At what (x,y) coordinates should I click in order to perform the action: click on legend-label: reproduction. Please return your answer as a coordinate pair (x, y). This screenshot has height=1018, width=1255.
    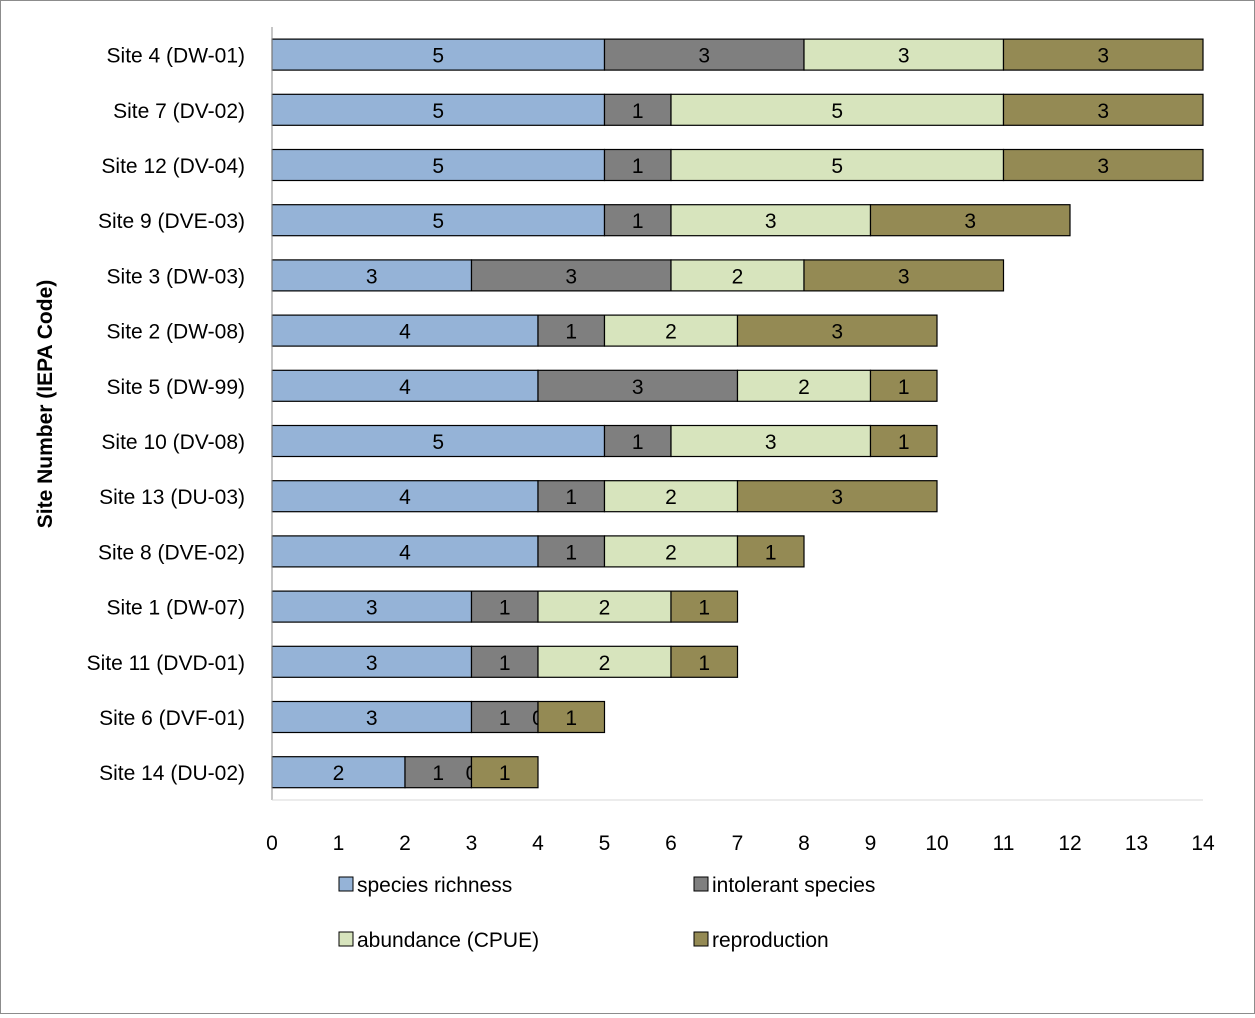
    Looking at the image, I should click on (770, 940).